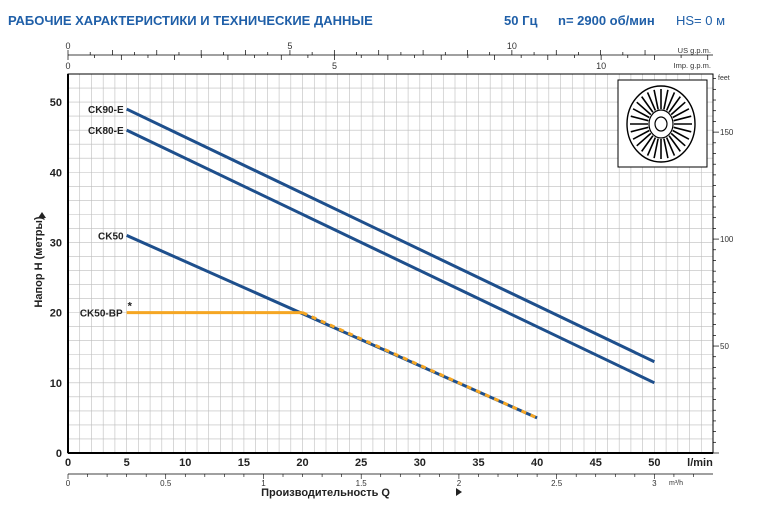 The height and width of the screenshot is (524, 767). Describe the element at coordinates (67, 66) in the screenshot. I see `imp-gpm-tick-label: 0` at that location.